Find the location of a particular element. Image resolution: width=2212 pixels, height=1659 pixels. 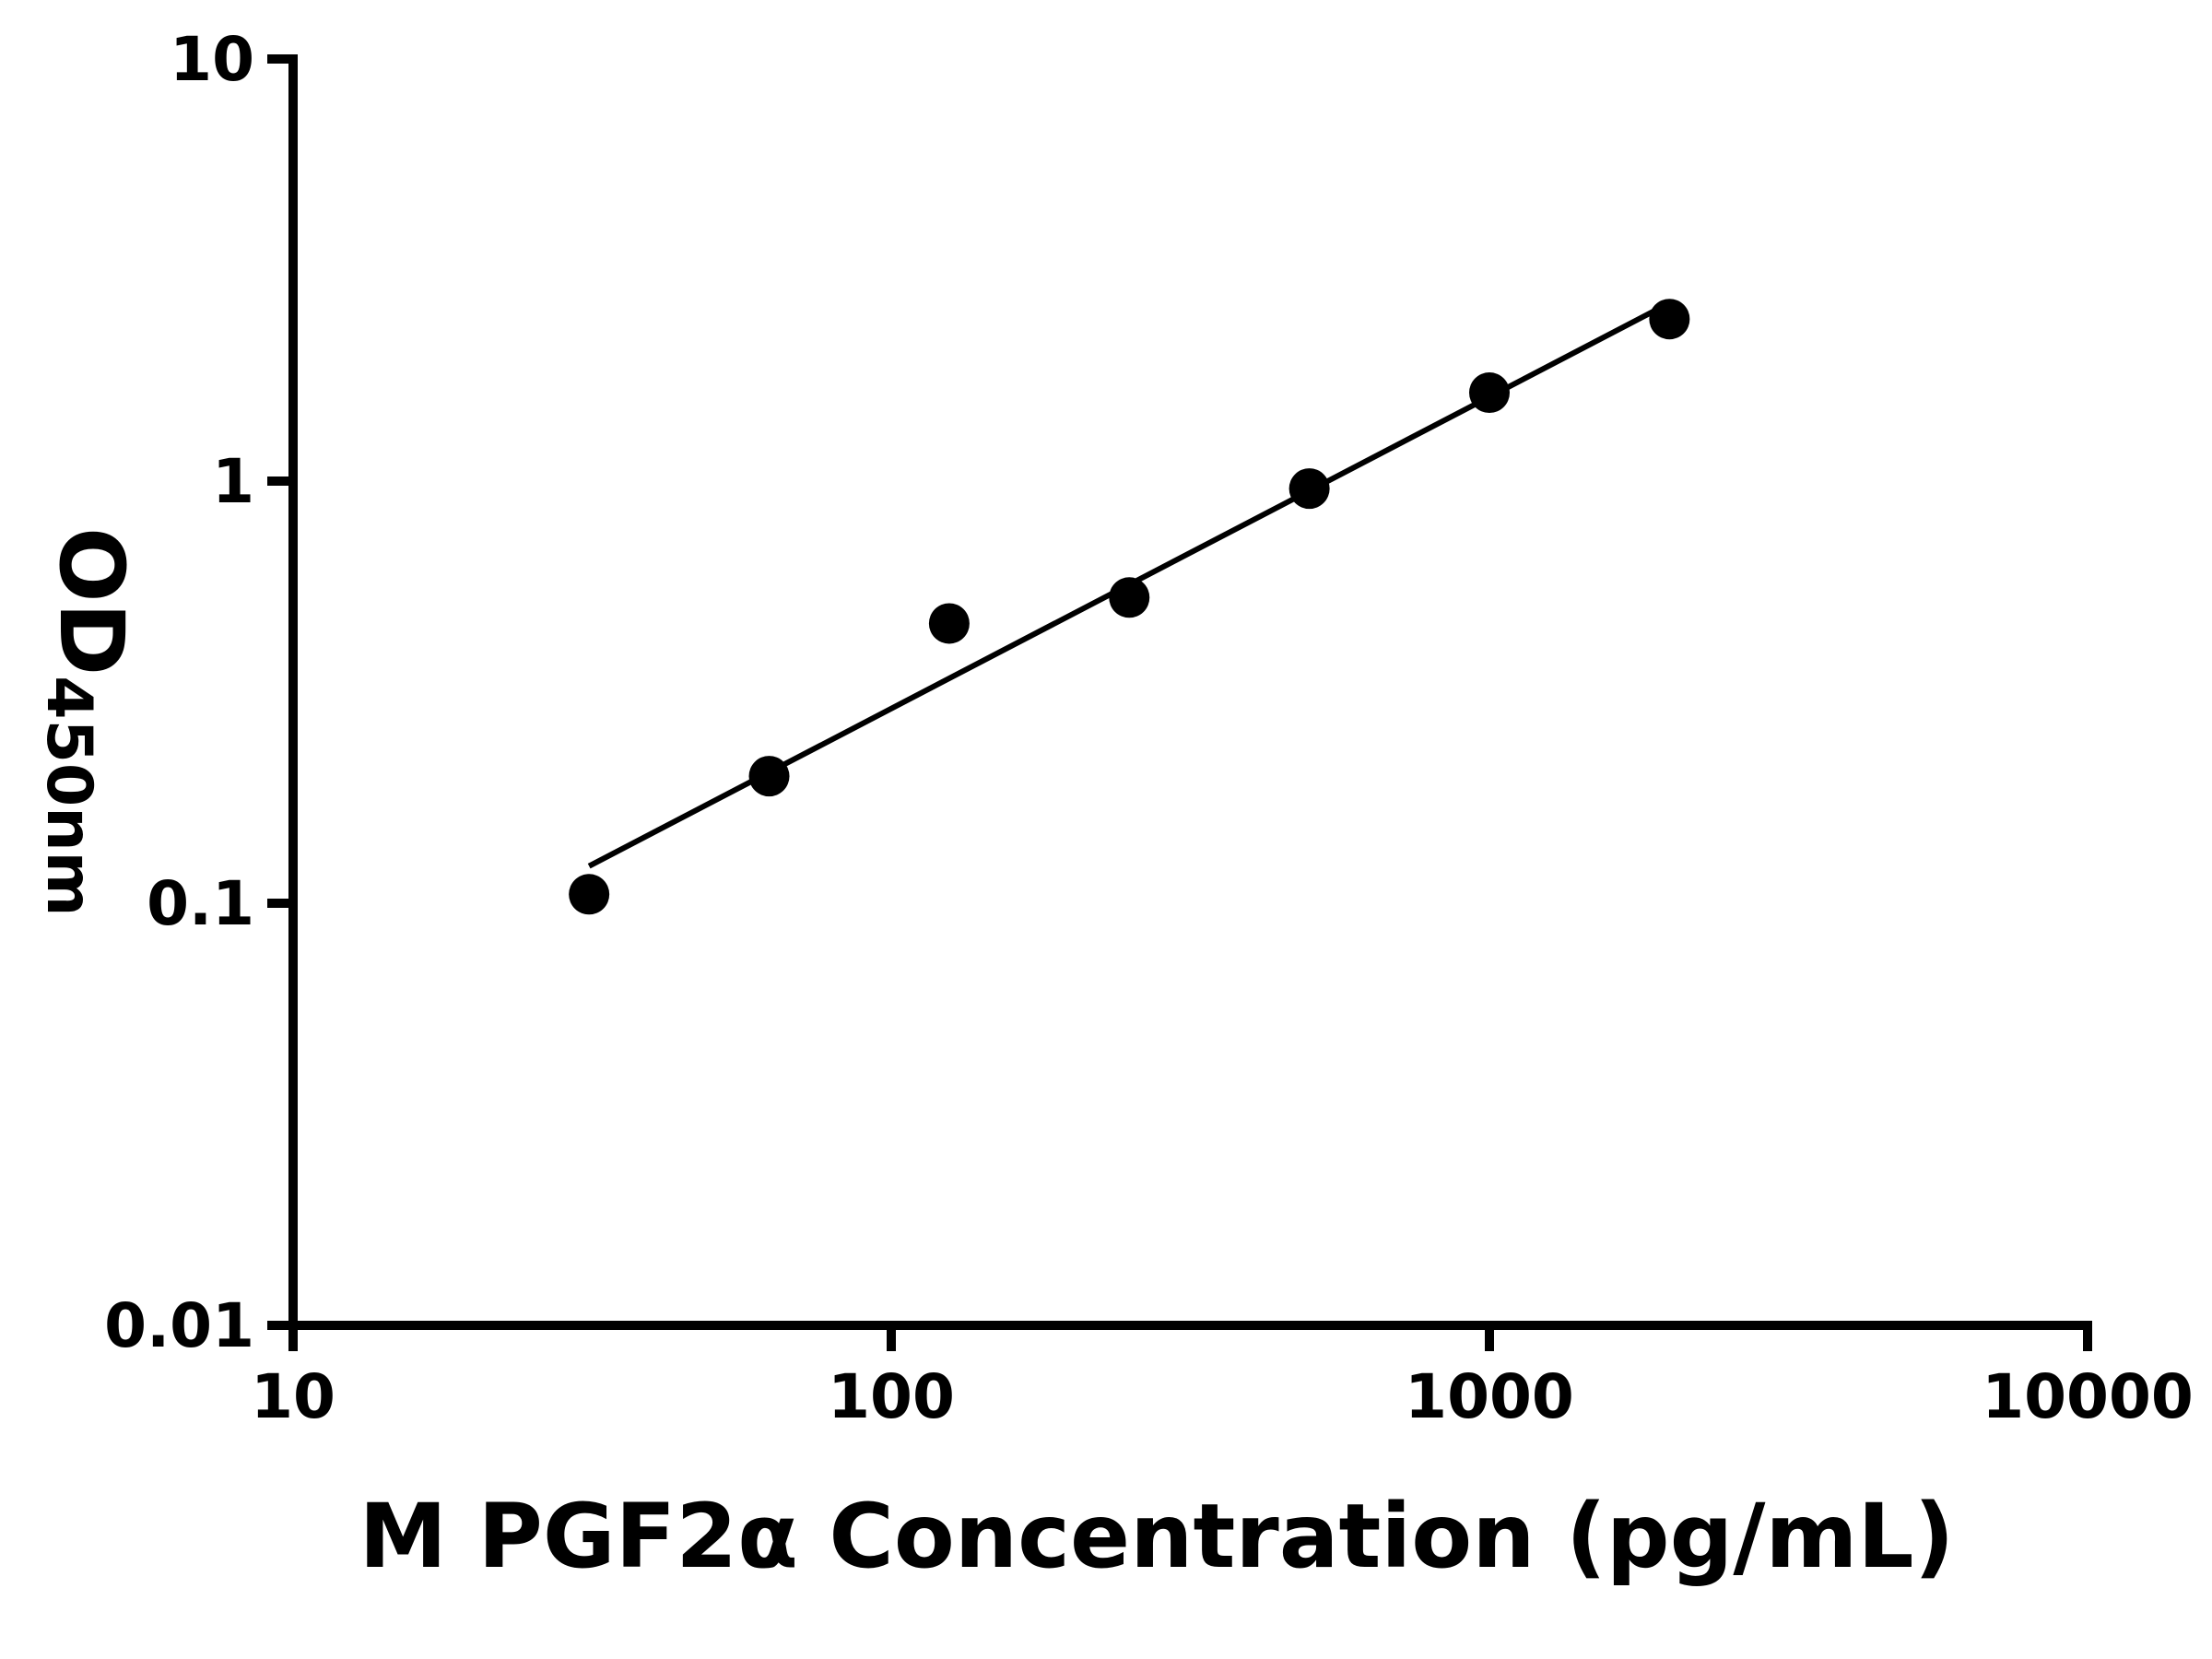

x-axis-title: M PGF2α Concentration (pg/mL) is located at coordinates (1157, 1536).